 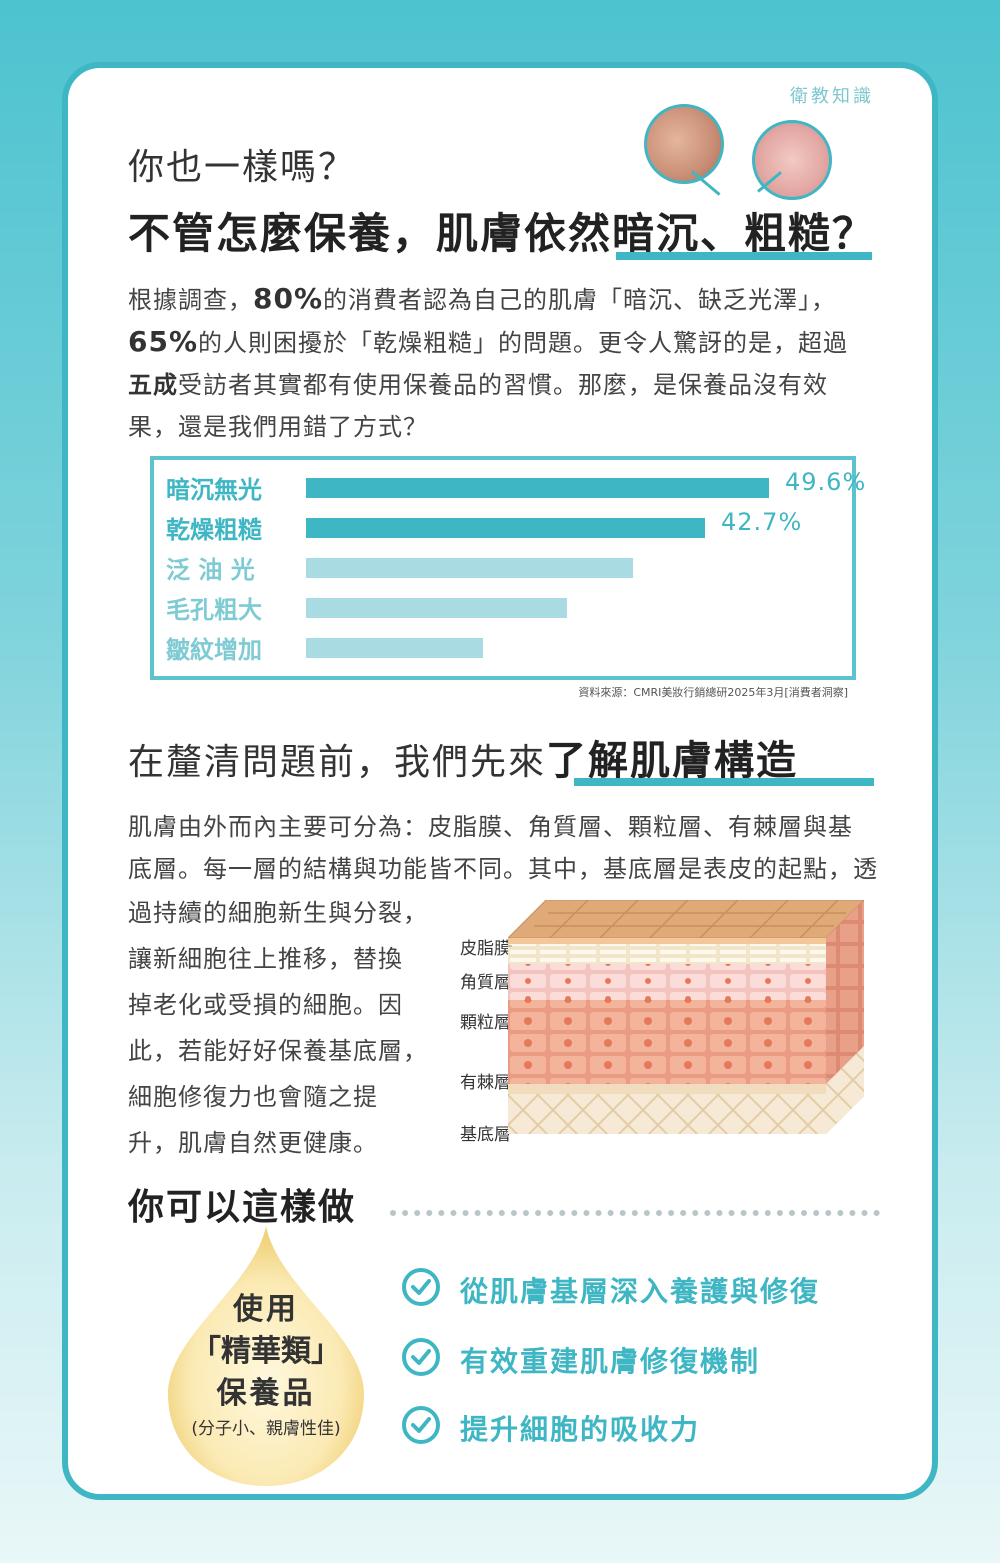 What do you see at coordinates (832, 96) in the screenshot?
I see `category-tag: 衛教知識` at bounding box center [832, 96].